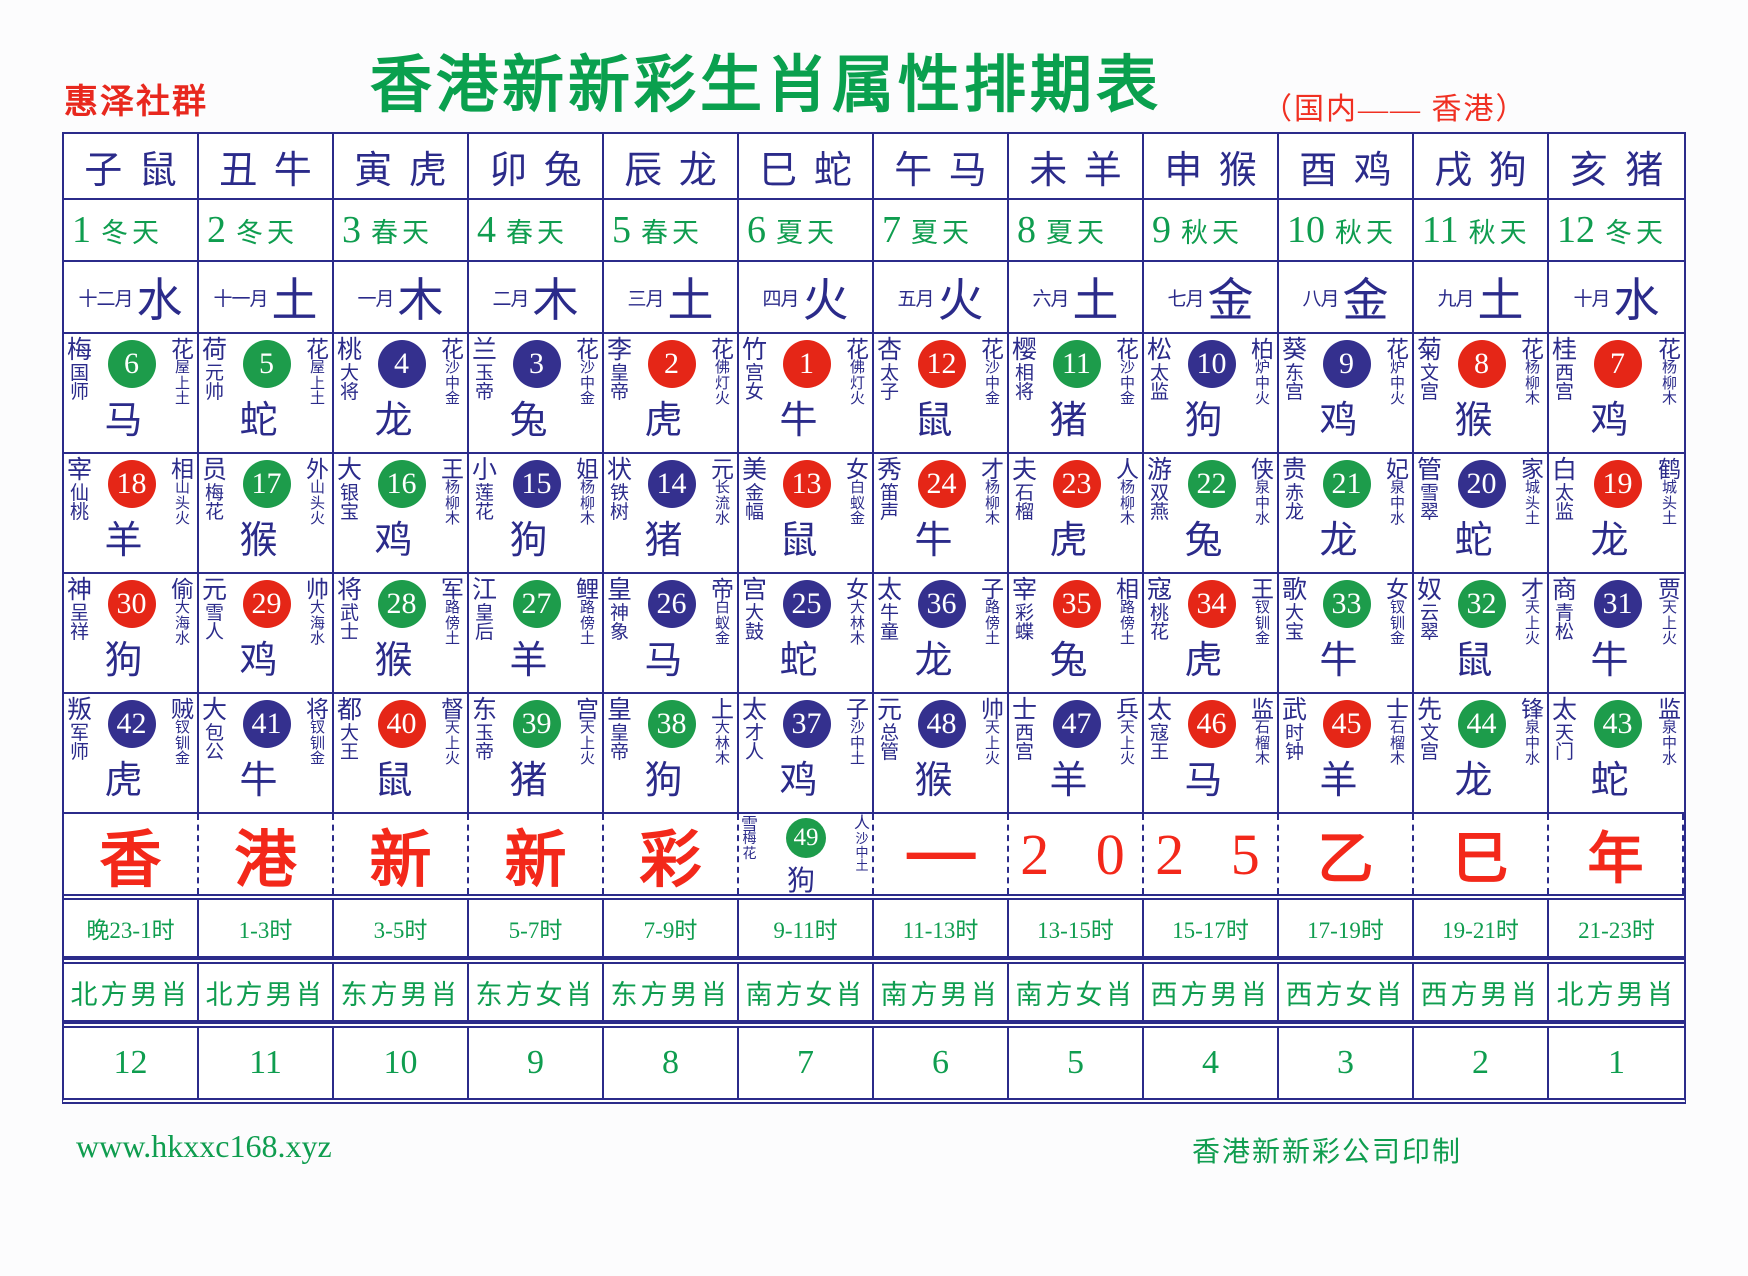 The image size is (1748, 1276). What do you see at coordinates (131, 604) in the screenshot?
I see `number-ball: 30` at bounding box center [131, 604].